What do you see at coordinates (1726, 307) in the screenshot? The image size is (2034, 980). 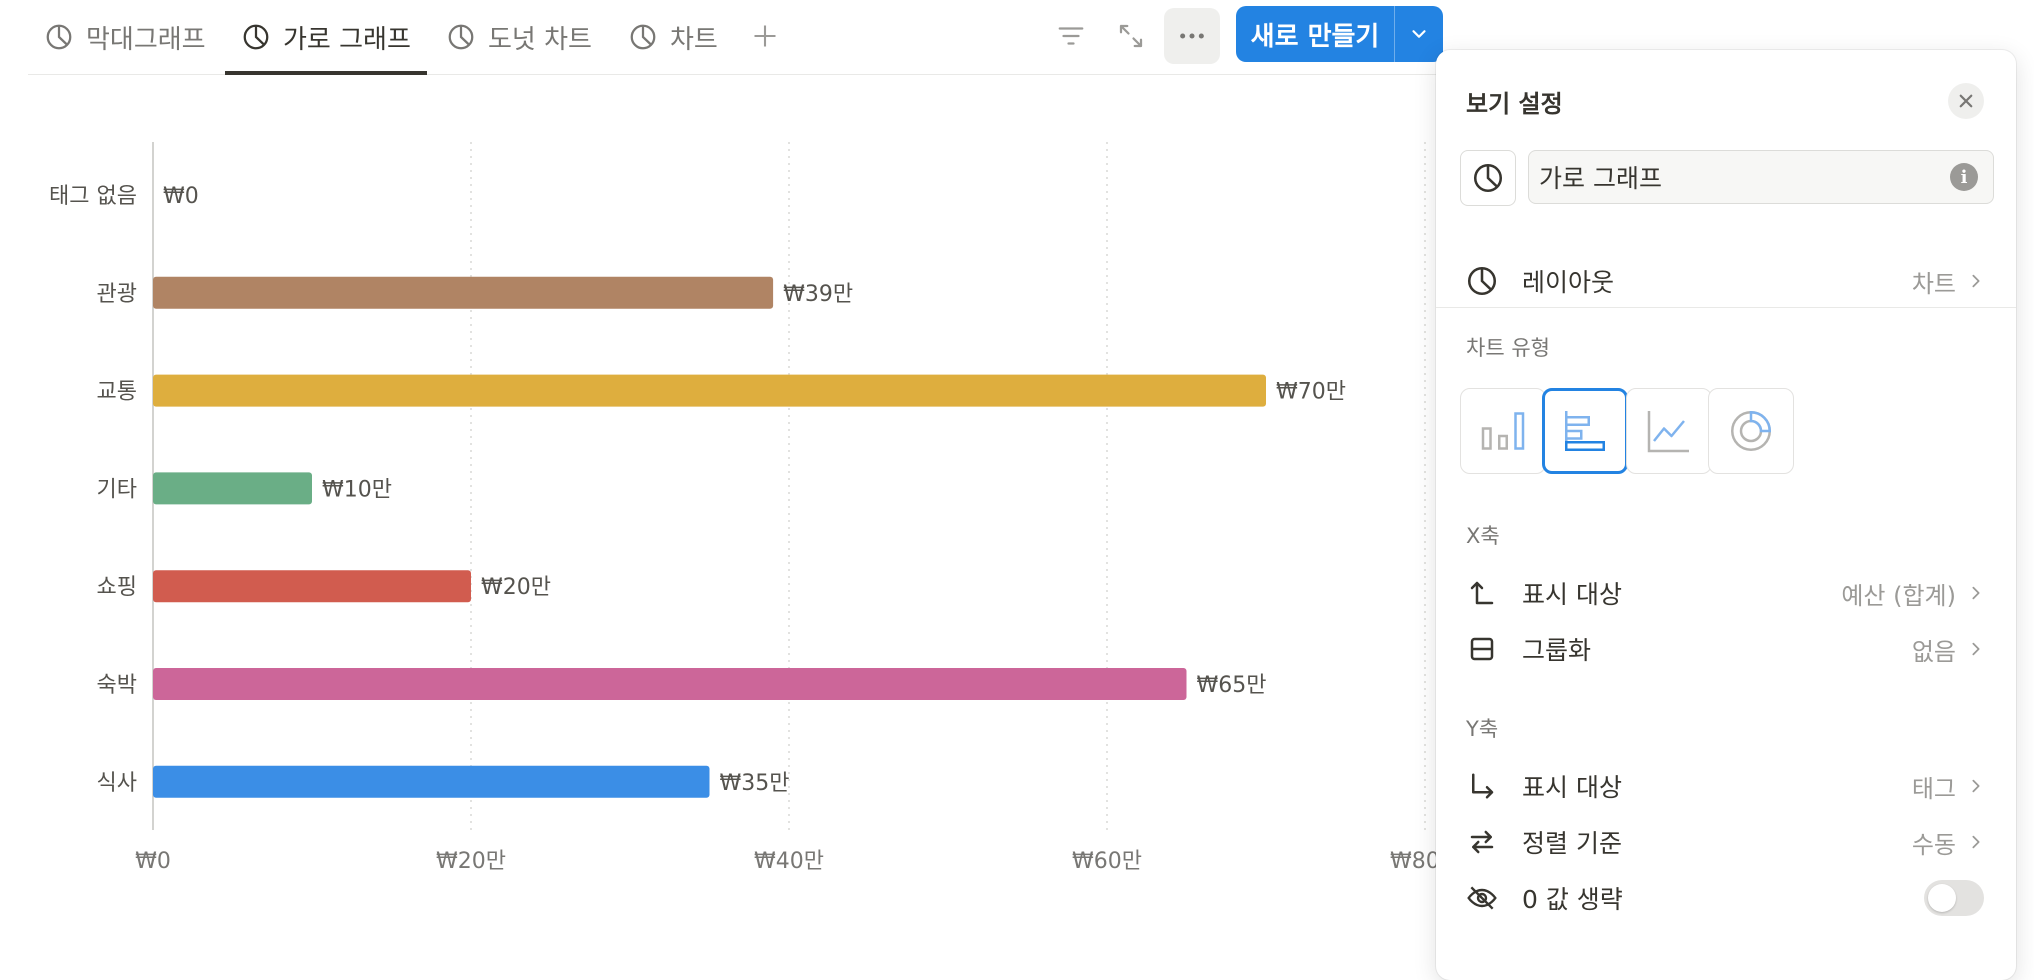 I see `divider` at bounding box center [1726, 307].